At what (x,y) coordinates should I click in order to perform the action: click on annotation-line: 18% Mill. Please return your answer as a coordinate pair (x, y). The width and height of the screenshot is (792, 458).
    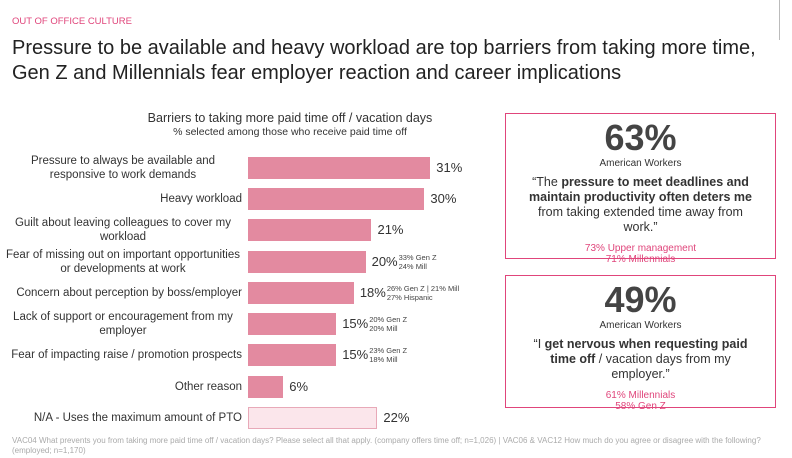
    Looking at the image, I should click on (383, 360).